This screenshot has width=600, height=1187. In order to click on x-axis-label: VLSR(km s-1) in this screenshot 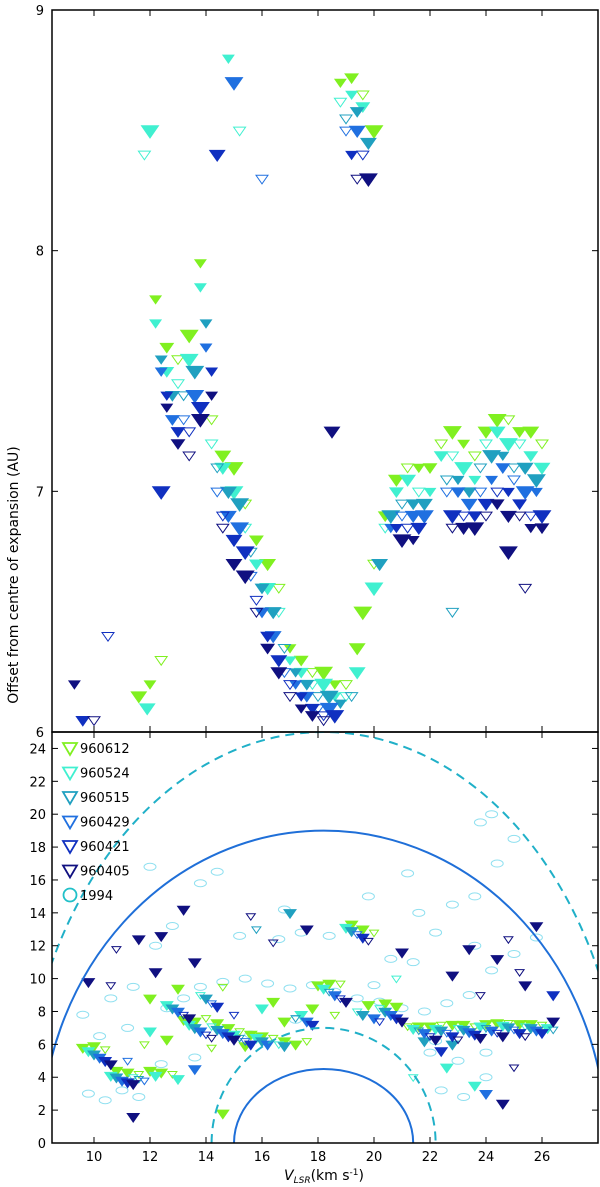, I will do `click(324, 1177)`.